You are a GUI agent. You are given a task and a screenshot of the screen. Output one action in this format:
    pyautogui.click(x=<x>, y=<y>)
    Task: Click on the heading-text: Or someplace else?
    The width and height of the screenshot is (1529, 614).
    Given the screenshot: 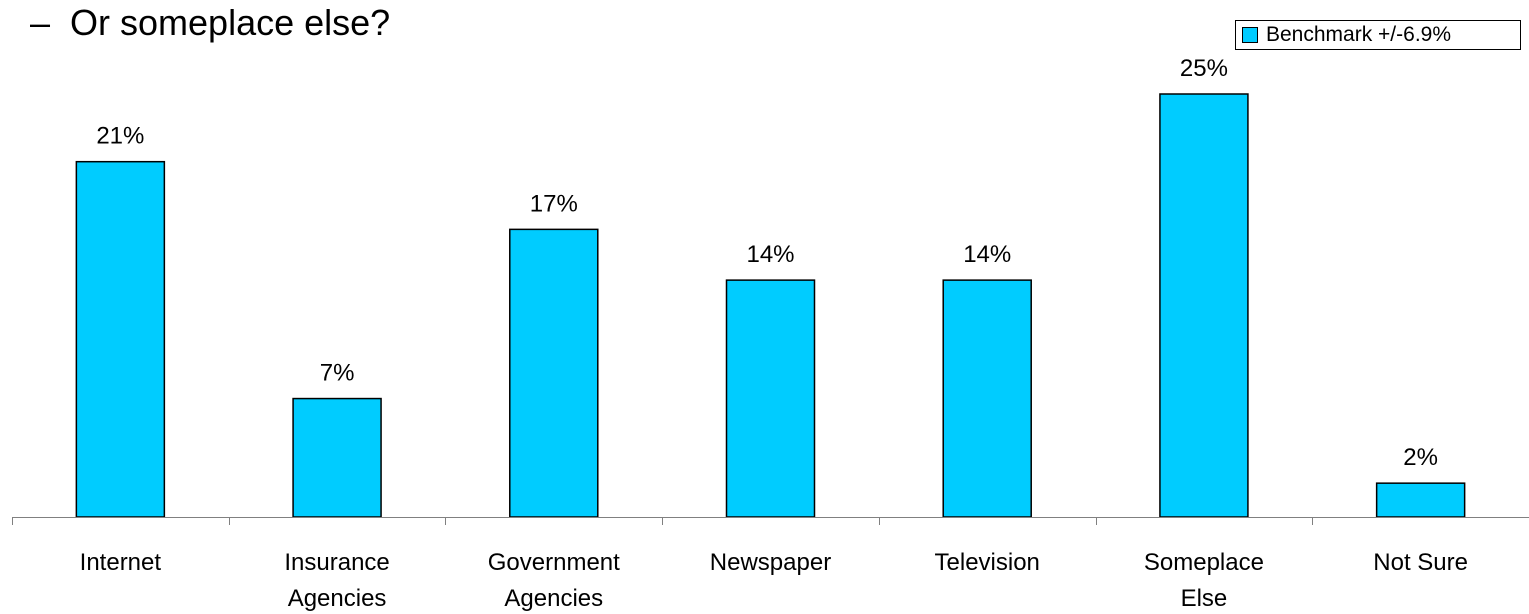 What is the action you would take?
    pyautogui.click(x=230, y=22)
    